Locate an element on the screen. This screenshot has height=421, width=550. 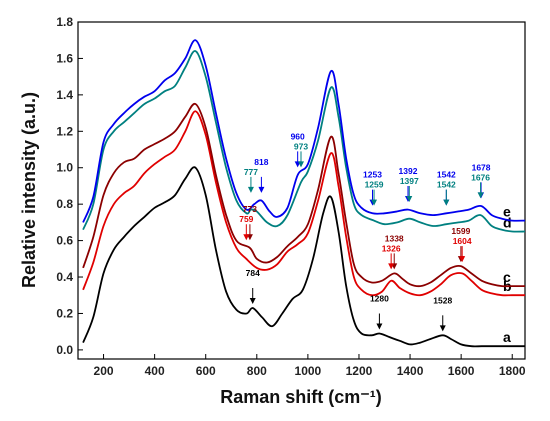
y-tick-label: 1.0 is located at coordinates (64, 168).